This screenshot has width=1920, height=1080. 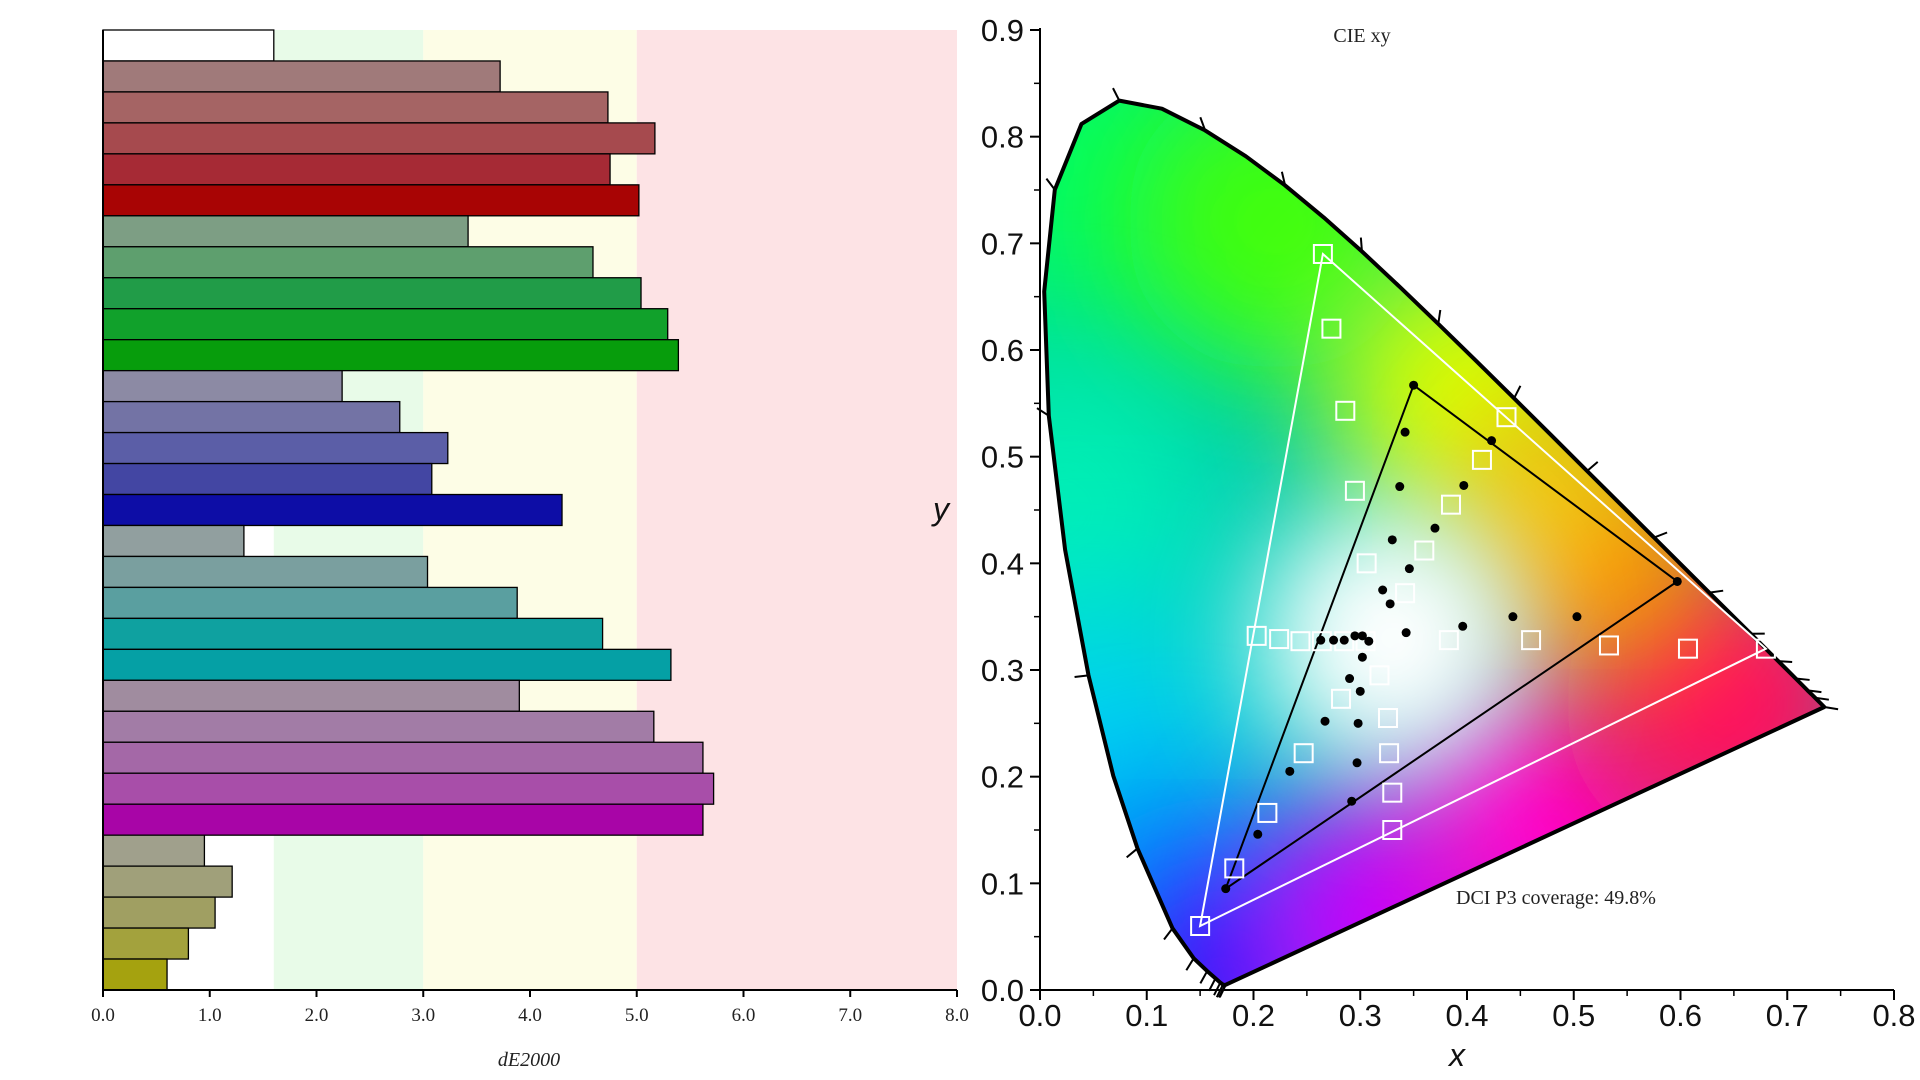 What do you see at coordinates (1002, 510) in the screenshot?
I see `cie-y-tick-labels: 0.0 0.1 0.2 0.3 0.4 0.5 0.6 0.7 0.8 0.9` at bounding box center [1002, 510].